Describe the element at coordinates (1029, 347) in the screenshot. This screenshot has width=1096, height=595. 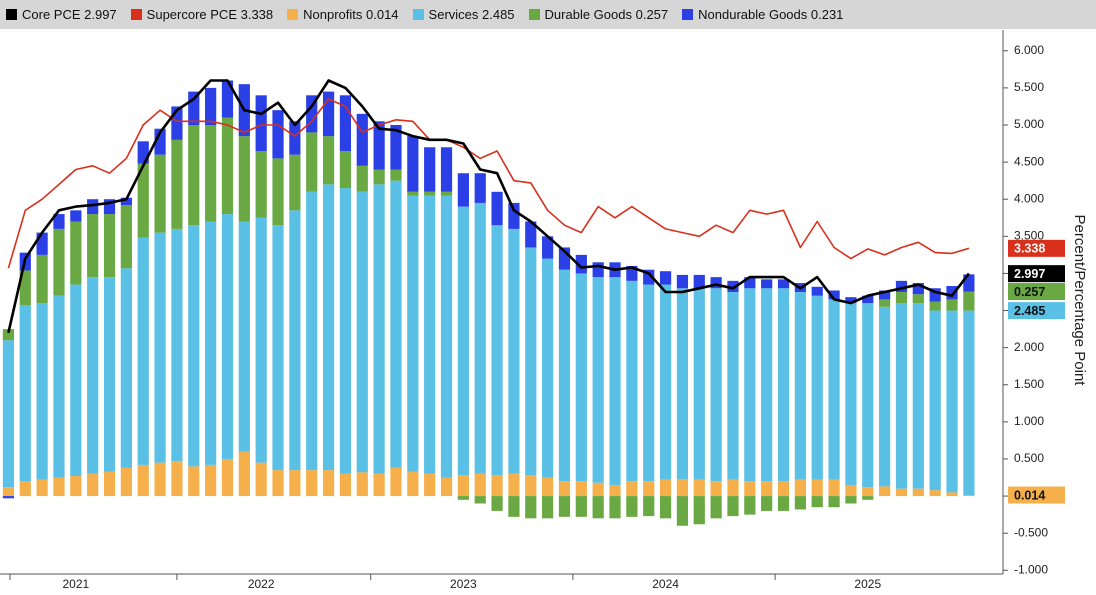
I see `y-tick-label: 2.000` at that location.